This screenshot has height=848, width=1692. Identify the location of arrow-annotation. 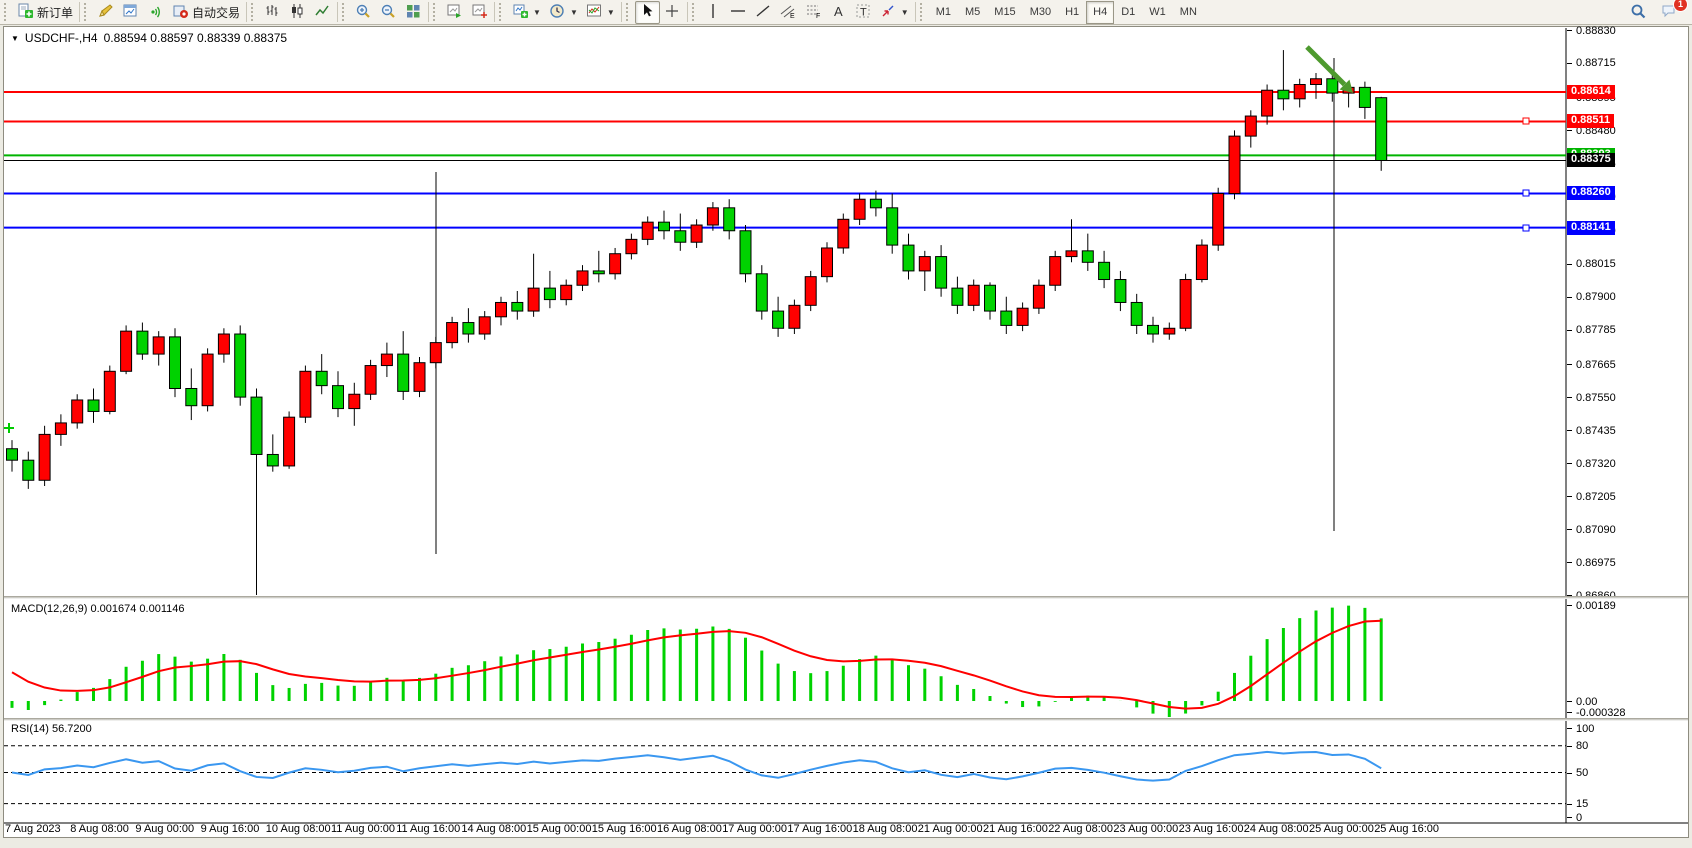
(1326, 66).